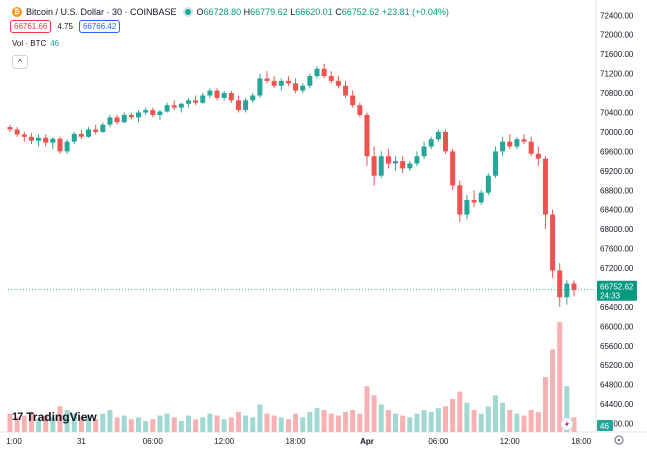  I want to click on collapse-legend-button: ^, so click(20, 62).